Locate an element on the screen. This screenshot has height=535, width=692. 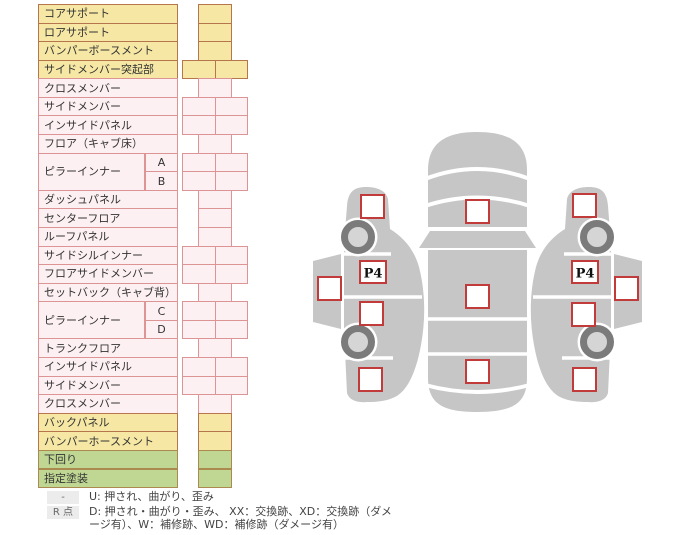
part-label: ルーフパネル is located at coordinates (108, 236).